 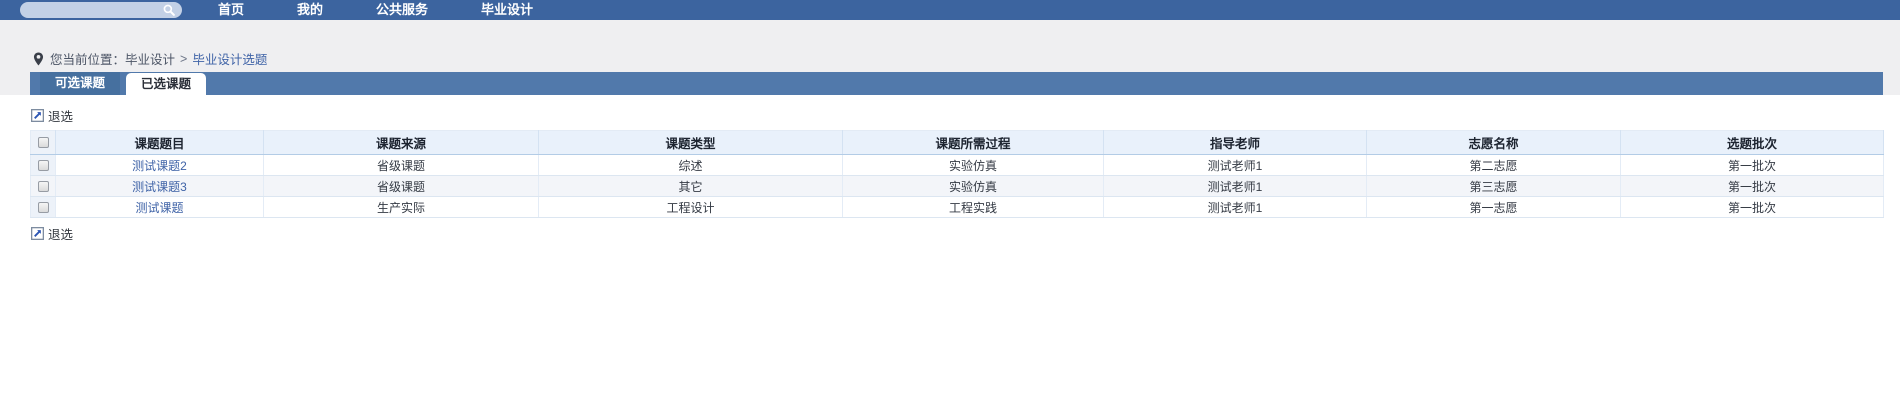 I want to click on breadcrumb-bar: 您当前位置： 毕业设计 > 毕业设计选题, so click(x=950, y=46).